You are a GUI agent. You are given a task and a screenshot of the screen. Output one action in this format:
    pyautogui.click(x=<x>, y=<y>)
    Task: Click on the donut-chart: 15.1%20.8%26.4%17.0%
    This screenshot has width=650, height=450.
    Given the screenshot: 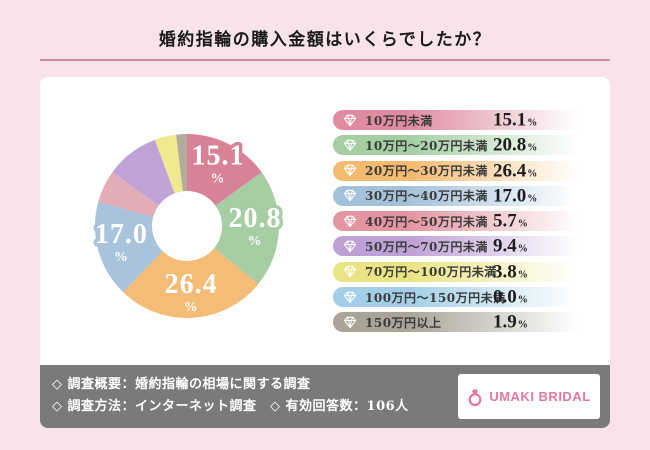 What is the action you would take?
    pyautogui.click(x=187, y=226)
    